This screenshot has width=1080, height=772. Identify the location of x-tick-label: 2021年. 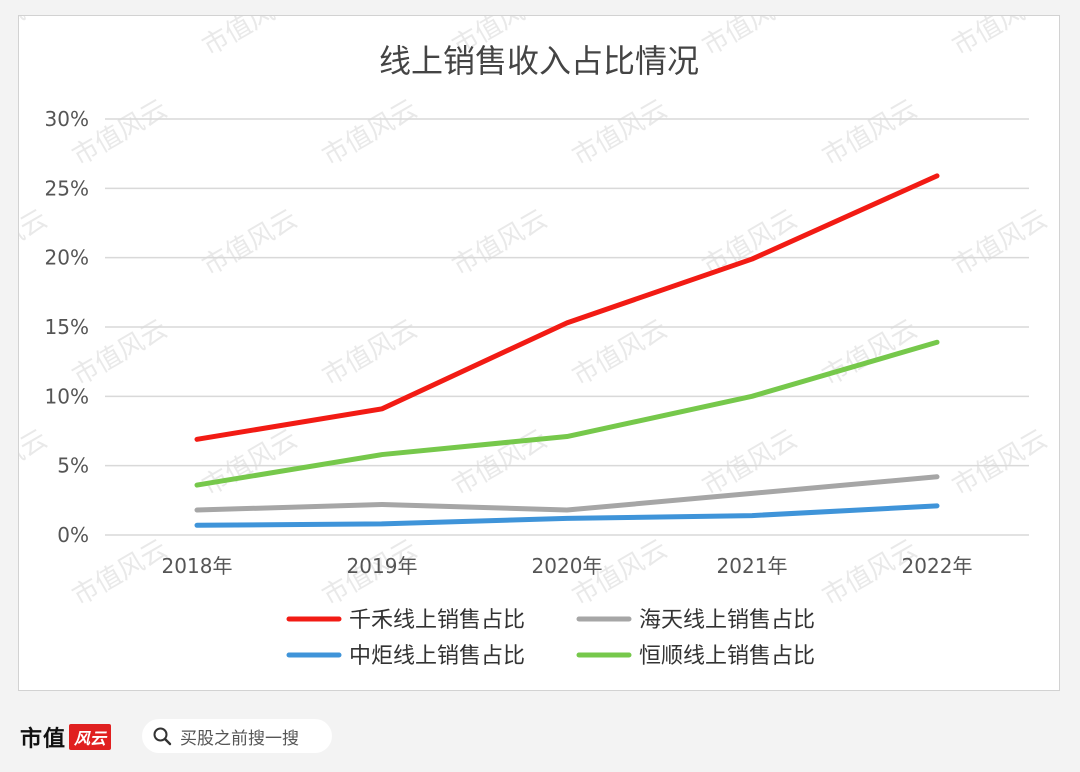
(752, 566).